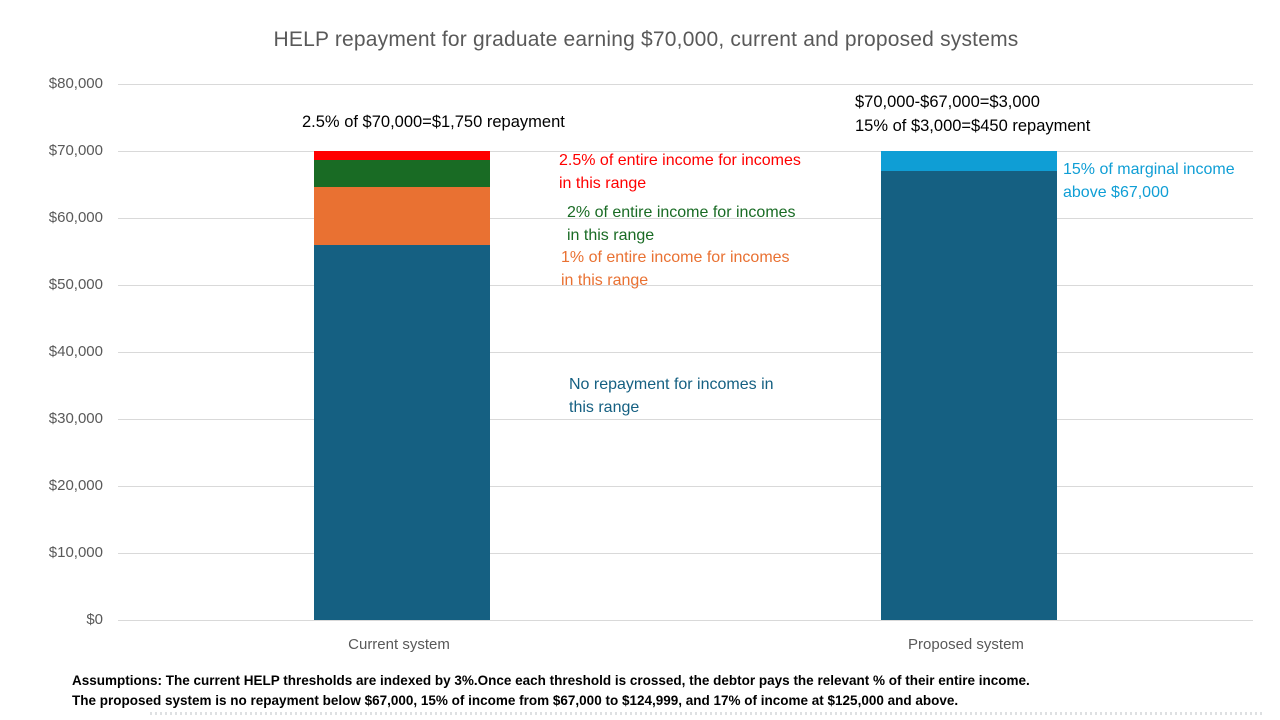 The height and width of the screenshot is (720, 1280). Describe the element at coordinates (75, 485) in the screenshot. I see `y-axis-tick-label: $20,000` at that location.